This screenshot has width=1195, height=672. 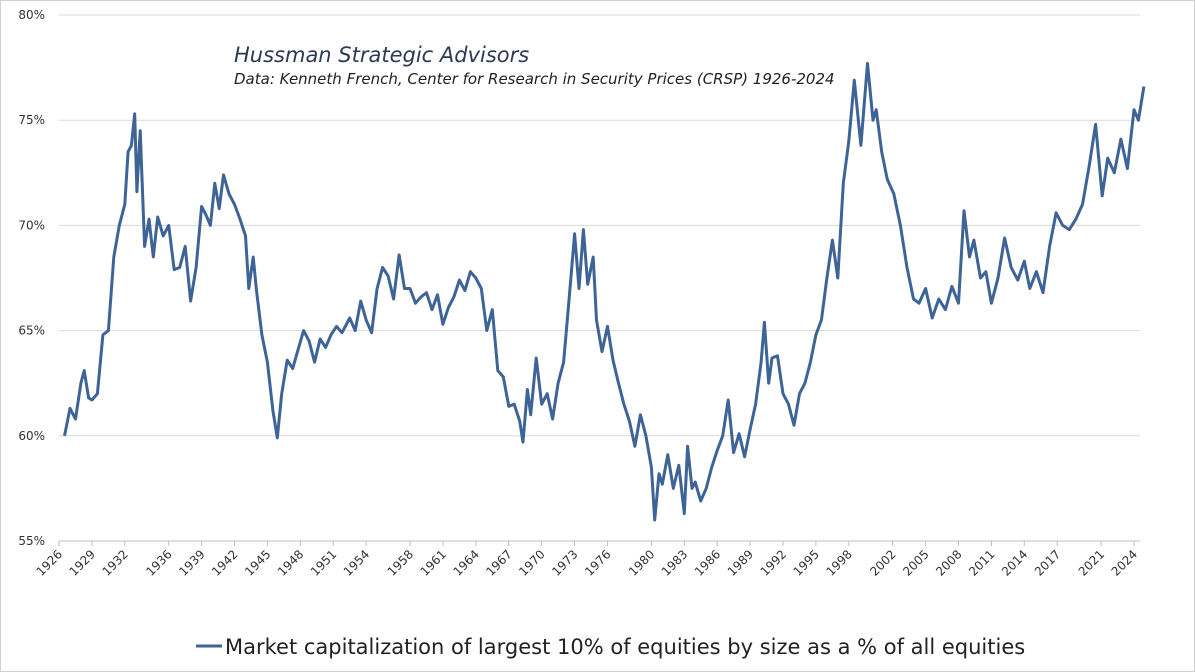 I want to click on y-tick-label: 55%, so click(x=31, y=541).